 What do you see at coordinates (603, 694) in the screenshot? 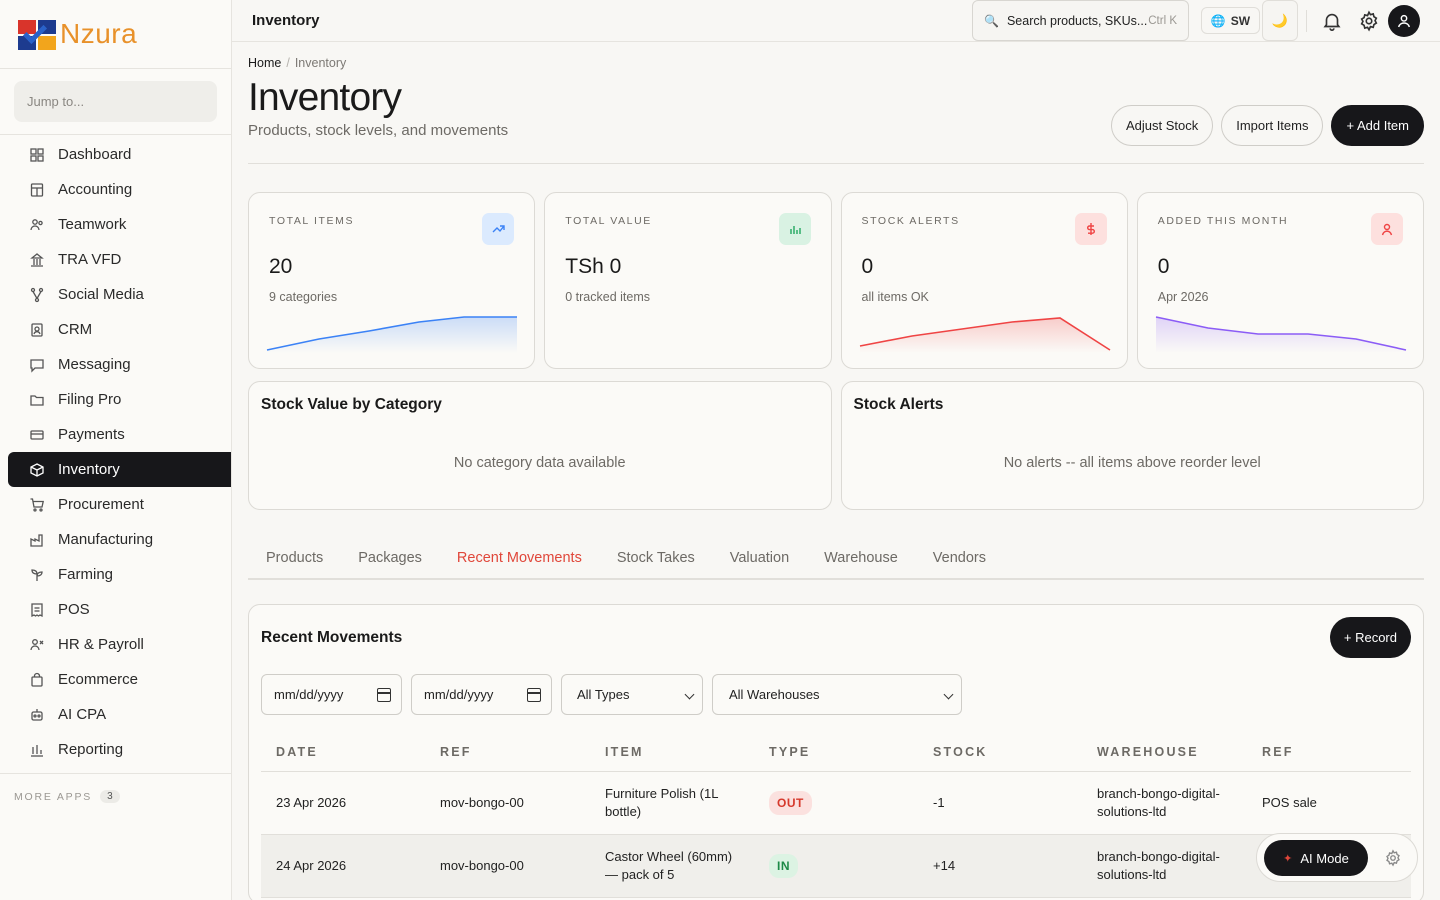
I see `type-select-value: All Types` at bounding box center [603, 694].